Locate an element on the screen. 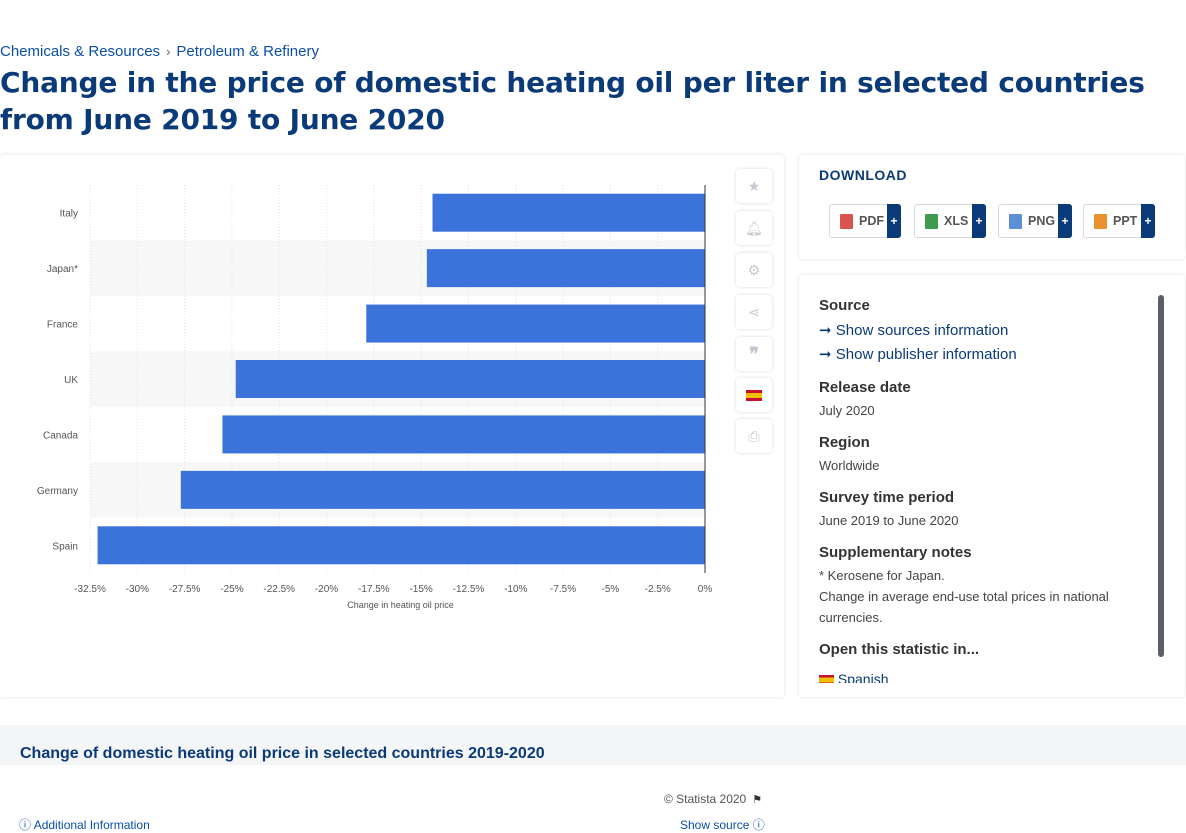 The image size is (1186, 833). x-tick-label: -27.5% is located at coordinates (185, 589).